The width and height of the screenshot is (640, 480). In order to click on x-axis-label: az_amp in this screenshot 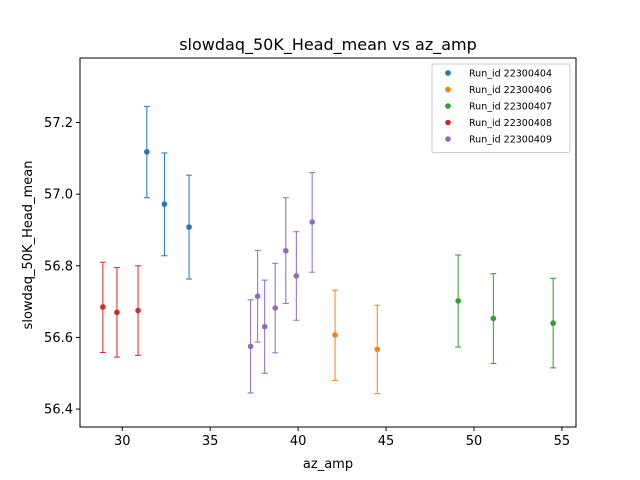, I will do `click(328, 464)`.